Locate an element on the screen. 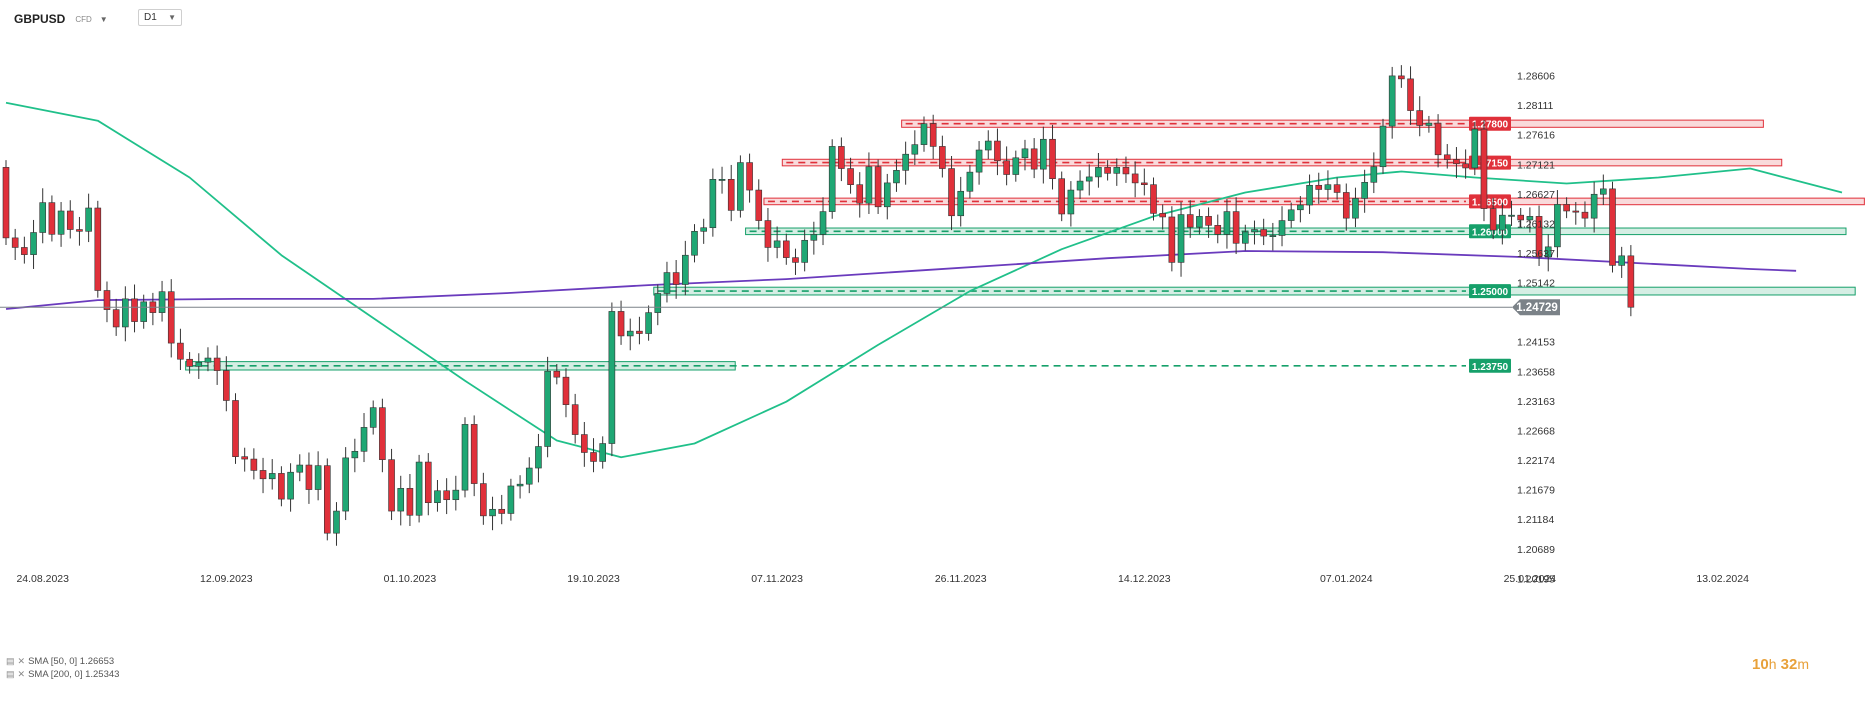 This screenshot has width=1866, height=707. x-tick-label: 13.02.2024 is located at coordinates (1722, 579).